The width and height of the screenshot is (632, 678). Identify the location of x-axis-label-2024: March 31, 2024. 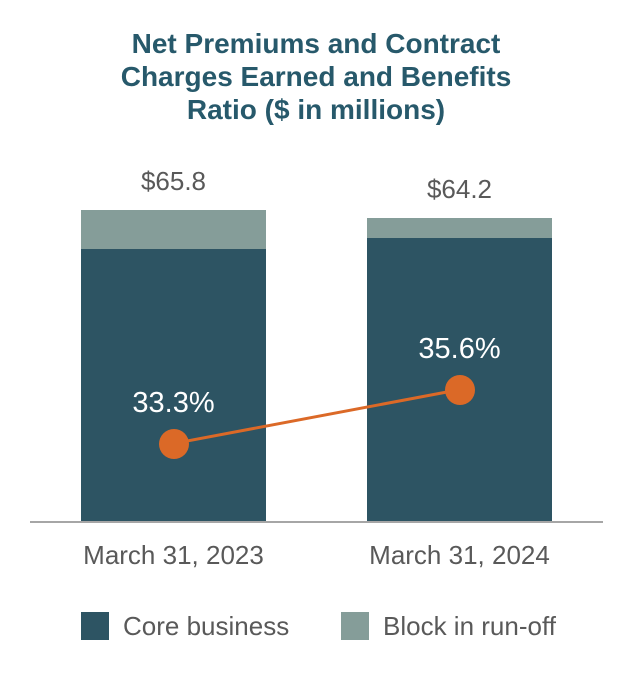
(459, 555).